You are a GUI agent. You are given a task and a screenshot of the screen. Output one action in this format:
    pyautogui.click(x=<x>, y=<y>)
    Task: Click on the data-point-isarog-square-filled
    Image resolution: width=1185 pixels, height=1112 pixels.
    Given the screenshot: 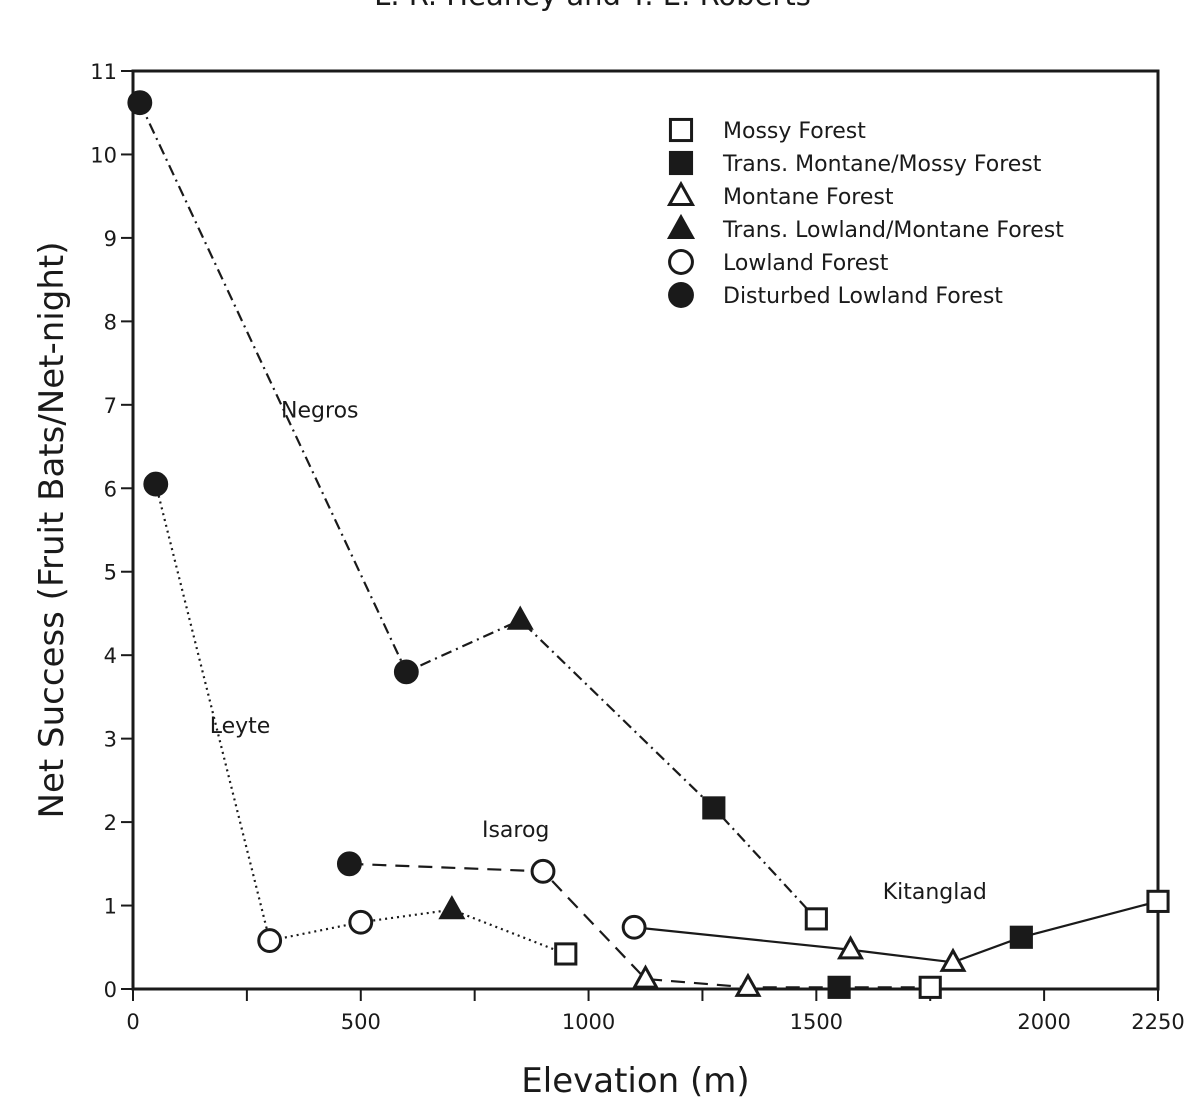 What is the action you would take?
    pyautogui.click(x=839, y=987)
    